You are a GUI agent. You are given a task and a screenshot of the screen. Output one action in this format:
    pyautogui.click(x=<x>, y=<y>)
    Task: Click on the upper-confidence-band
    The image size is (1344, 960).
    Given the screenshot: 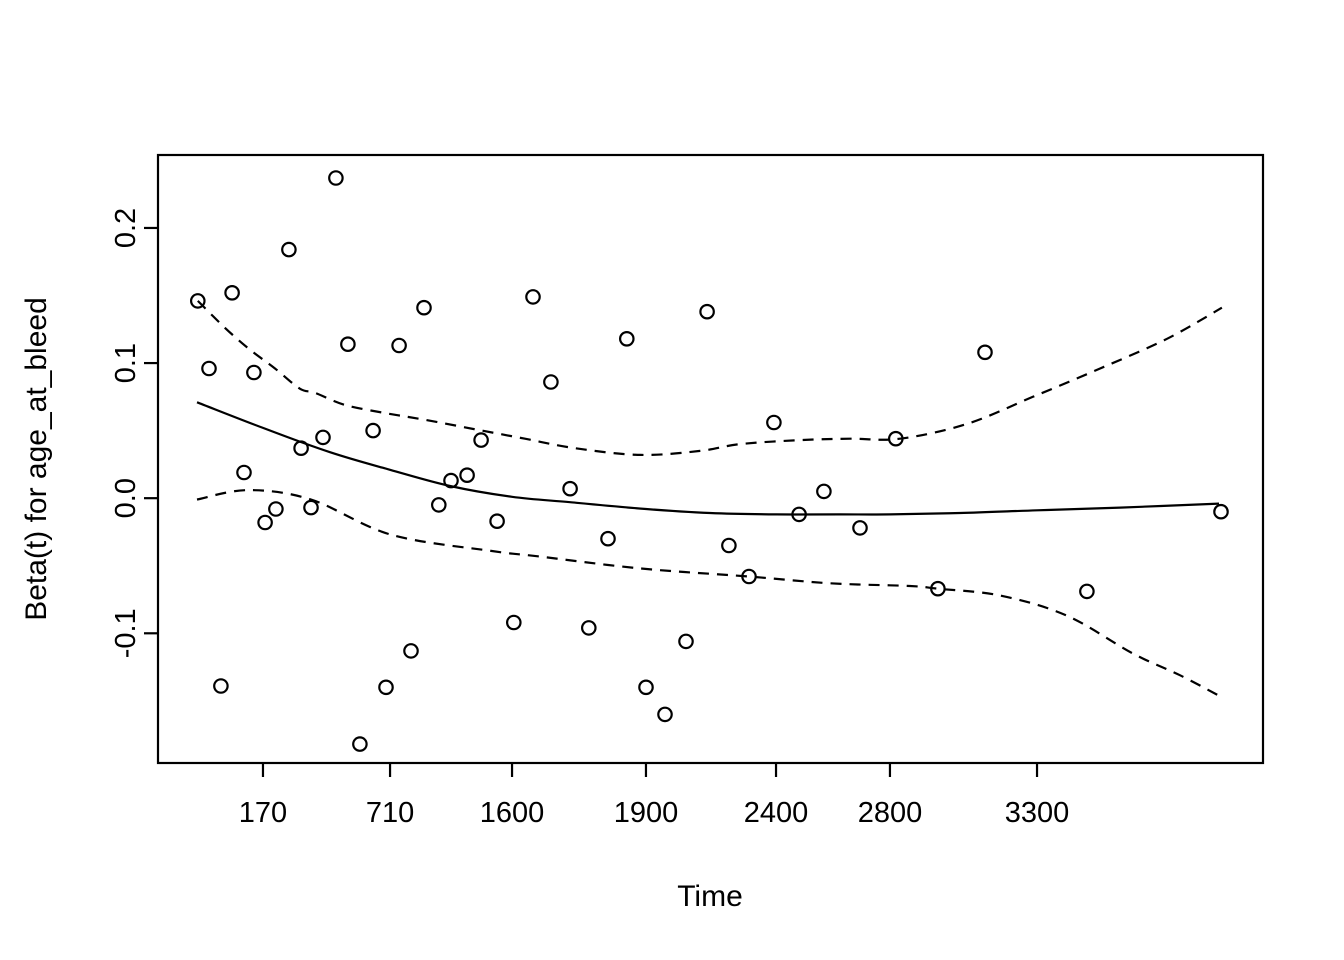 What is the action you would take?
    pyautogui.click(x=710, y=378)
    